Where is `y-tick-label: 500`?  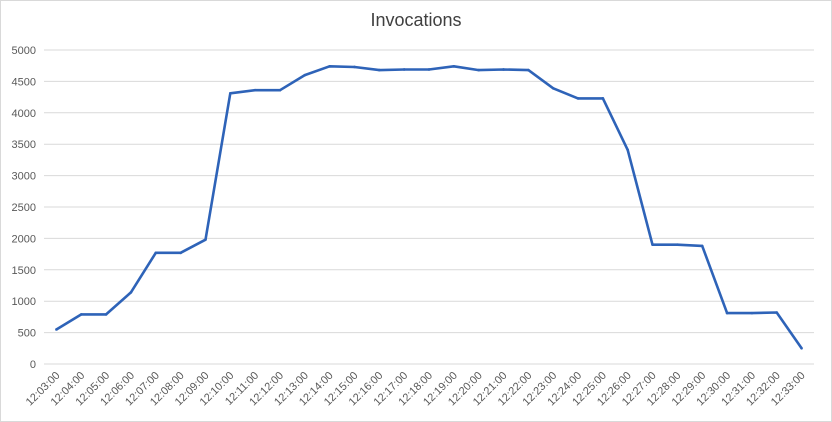
y-tick-label: 500 is located at coordinates (27, 334).